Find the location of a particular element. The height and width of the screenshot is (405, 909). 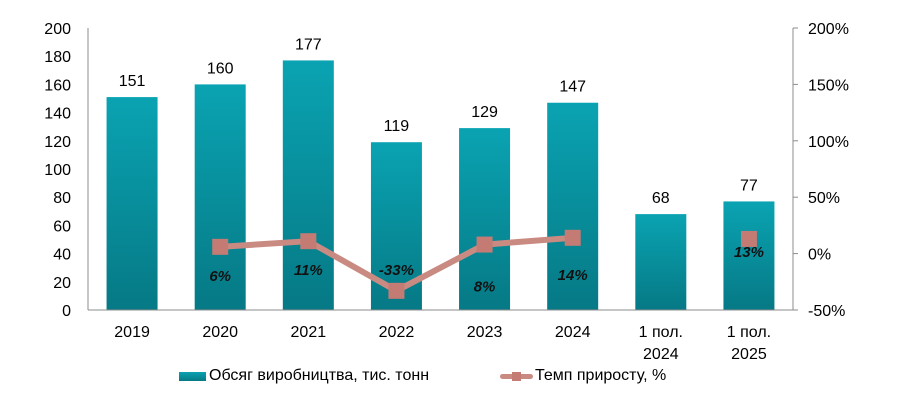

growth-value-label: -33% is located at coordinates (396, 270).